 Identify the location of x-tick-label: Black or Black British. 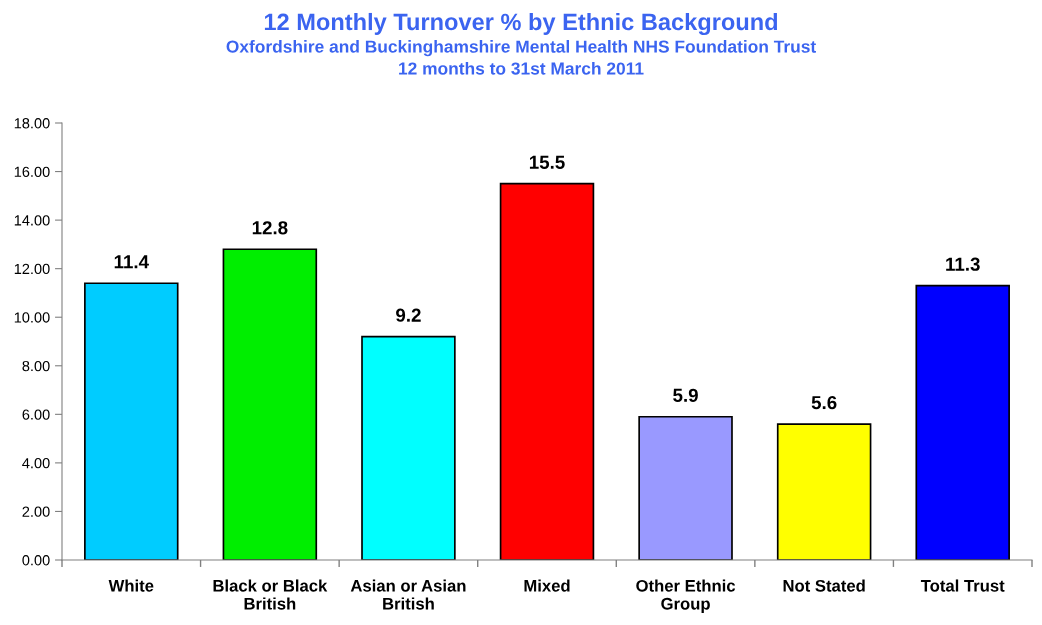
(270, 594).